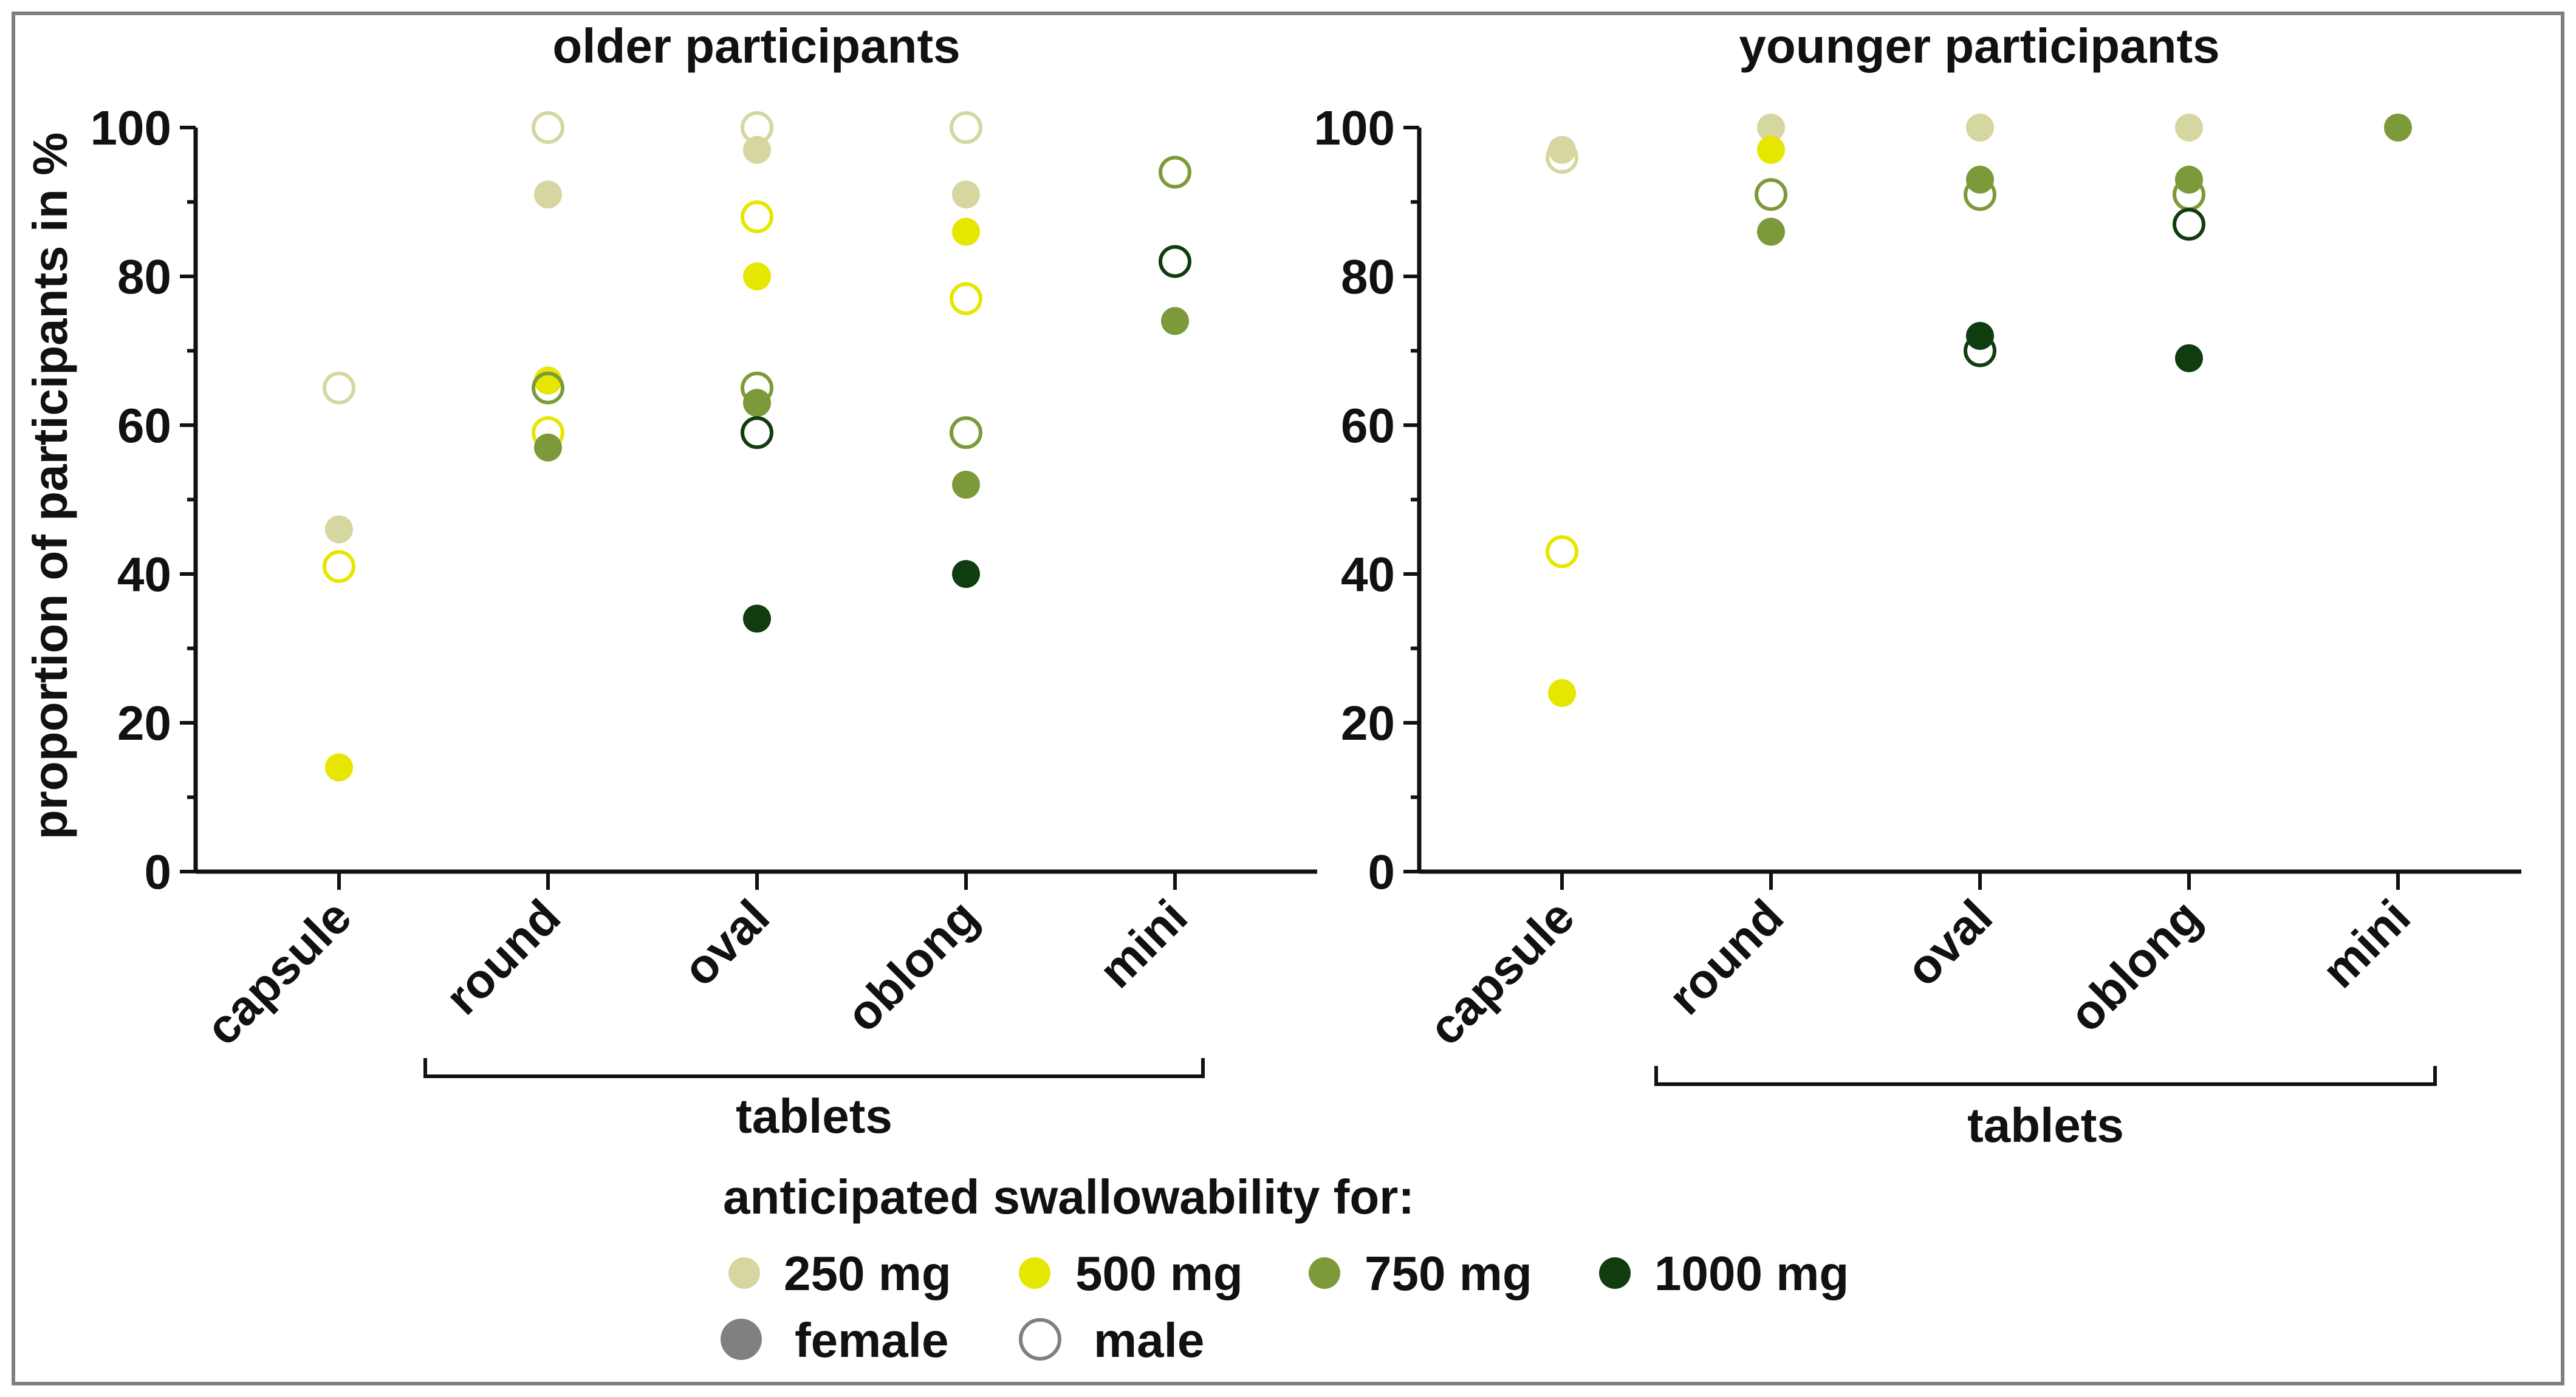  Describe the element at coordinates (867, 1273) in the screenshot. I see `legend-label-250mg: 250 mg` at that location.